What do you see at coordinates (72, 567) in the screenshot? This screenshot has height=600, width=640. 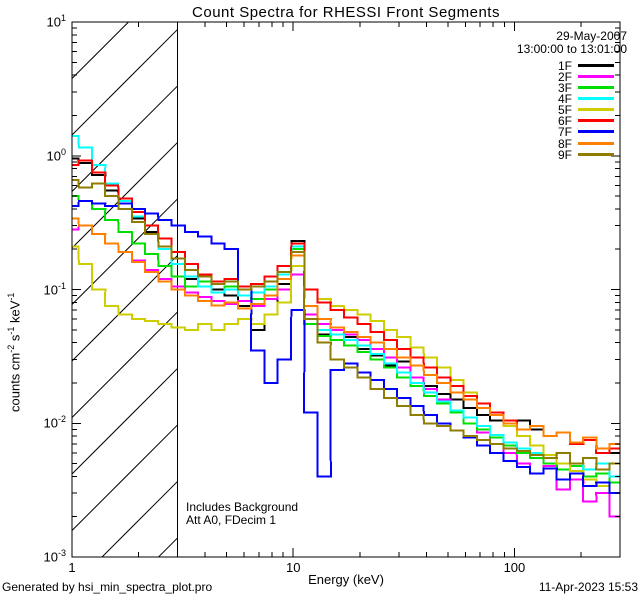 I see `x-tick-label: 1` at bounding box center [72, 567].